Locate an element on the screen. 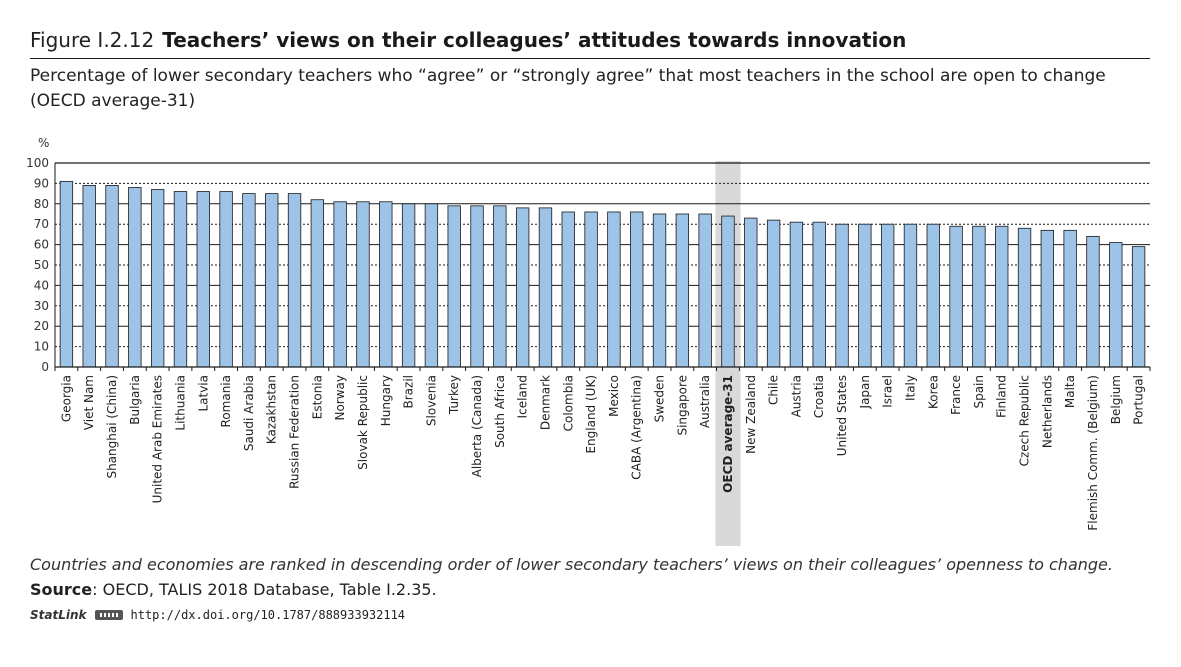  x-tick-label: Latvia is located at coordinates (203, 393).